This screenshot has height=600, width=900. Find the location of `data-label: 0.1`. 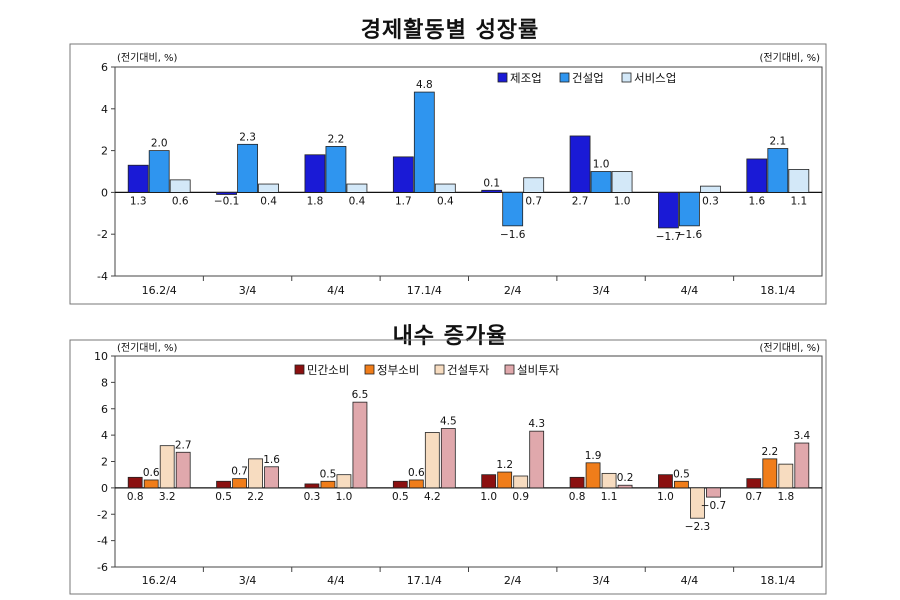

data-label: 0.1 is located at coordinates (491, 183).